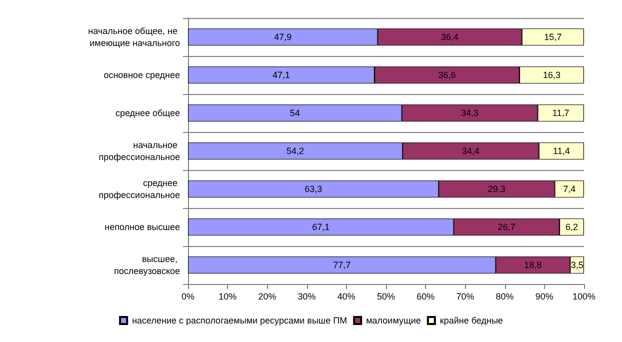  Describe the element at coordinates (283, 37) in the screenshot. I see `data-label: 47,9` at that location.